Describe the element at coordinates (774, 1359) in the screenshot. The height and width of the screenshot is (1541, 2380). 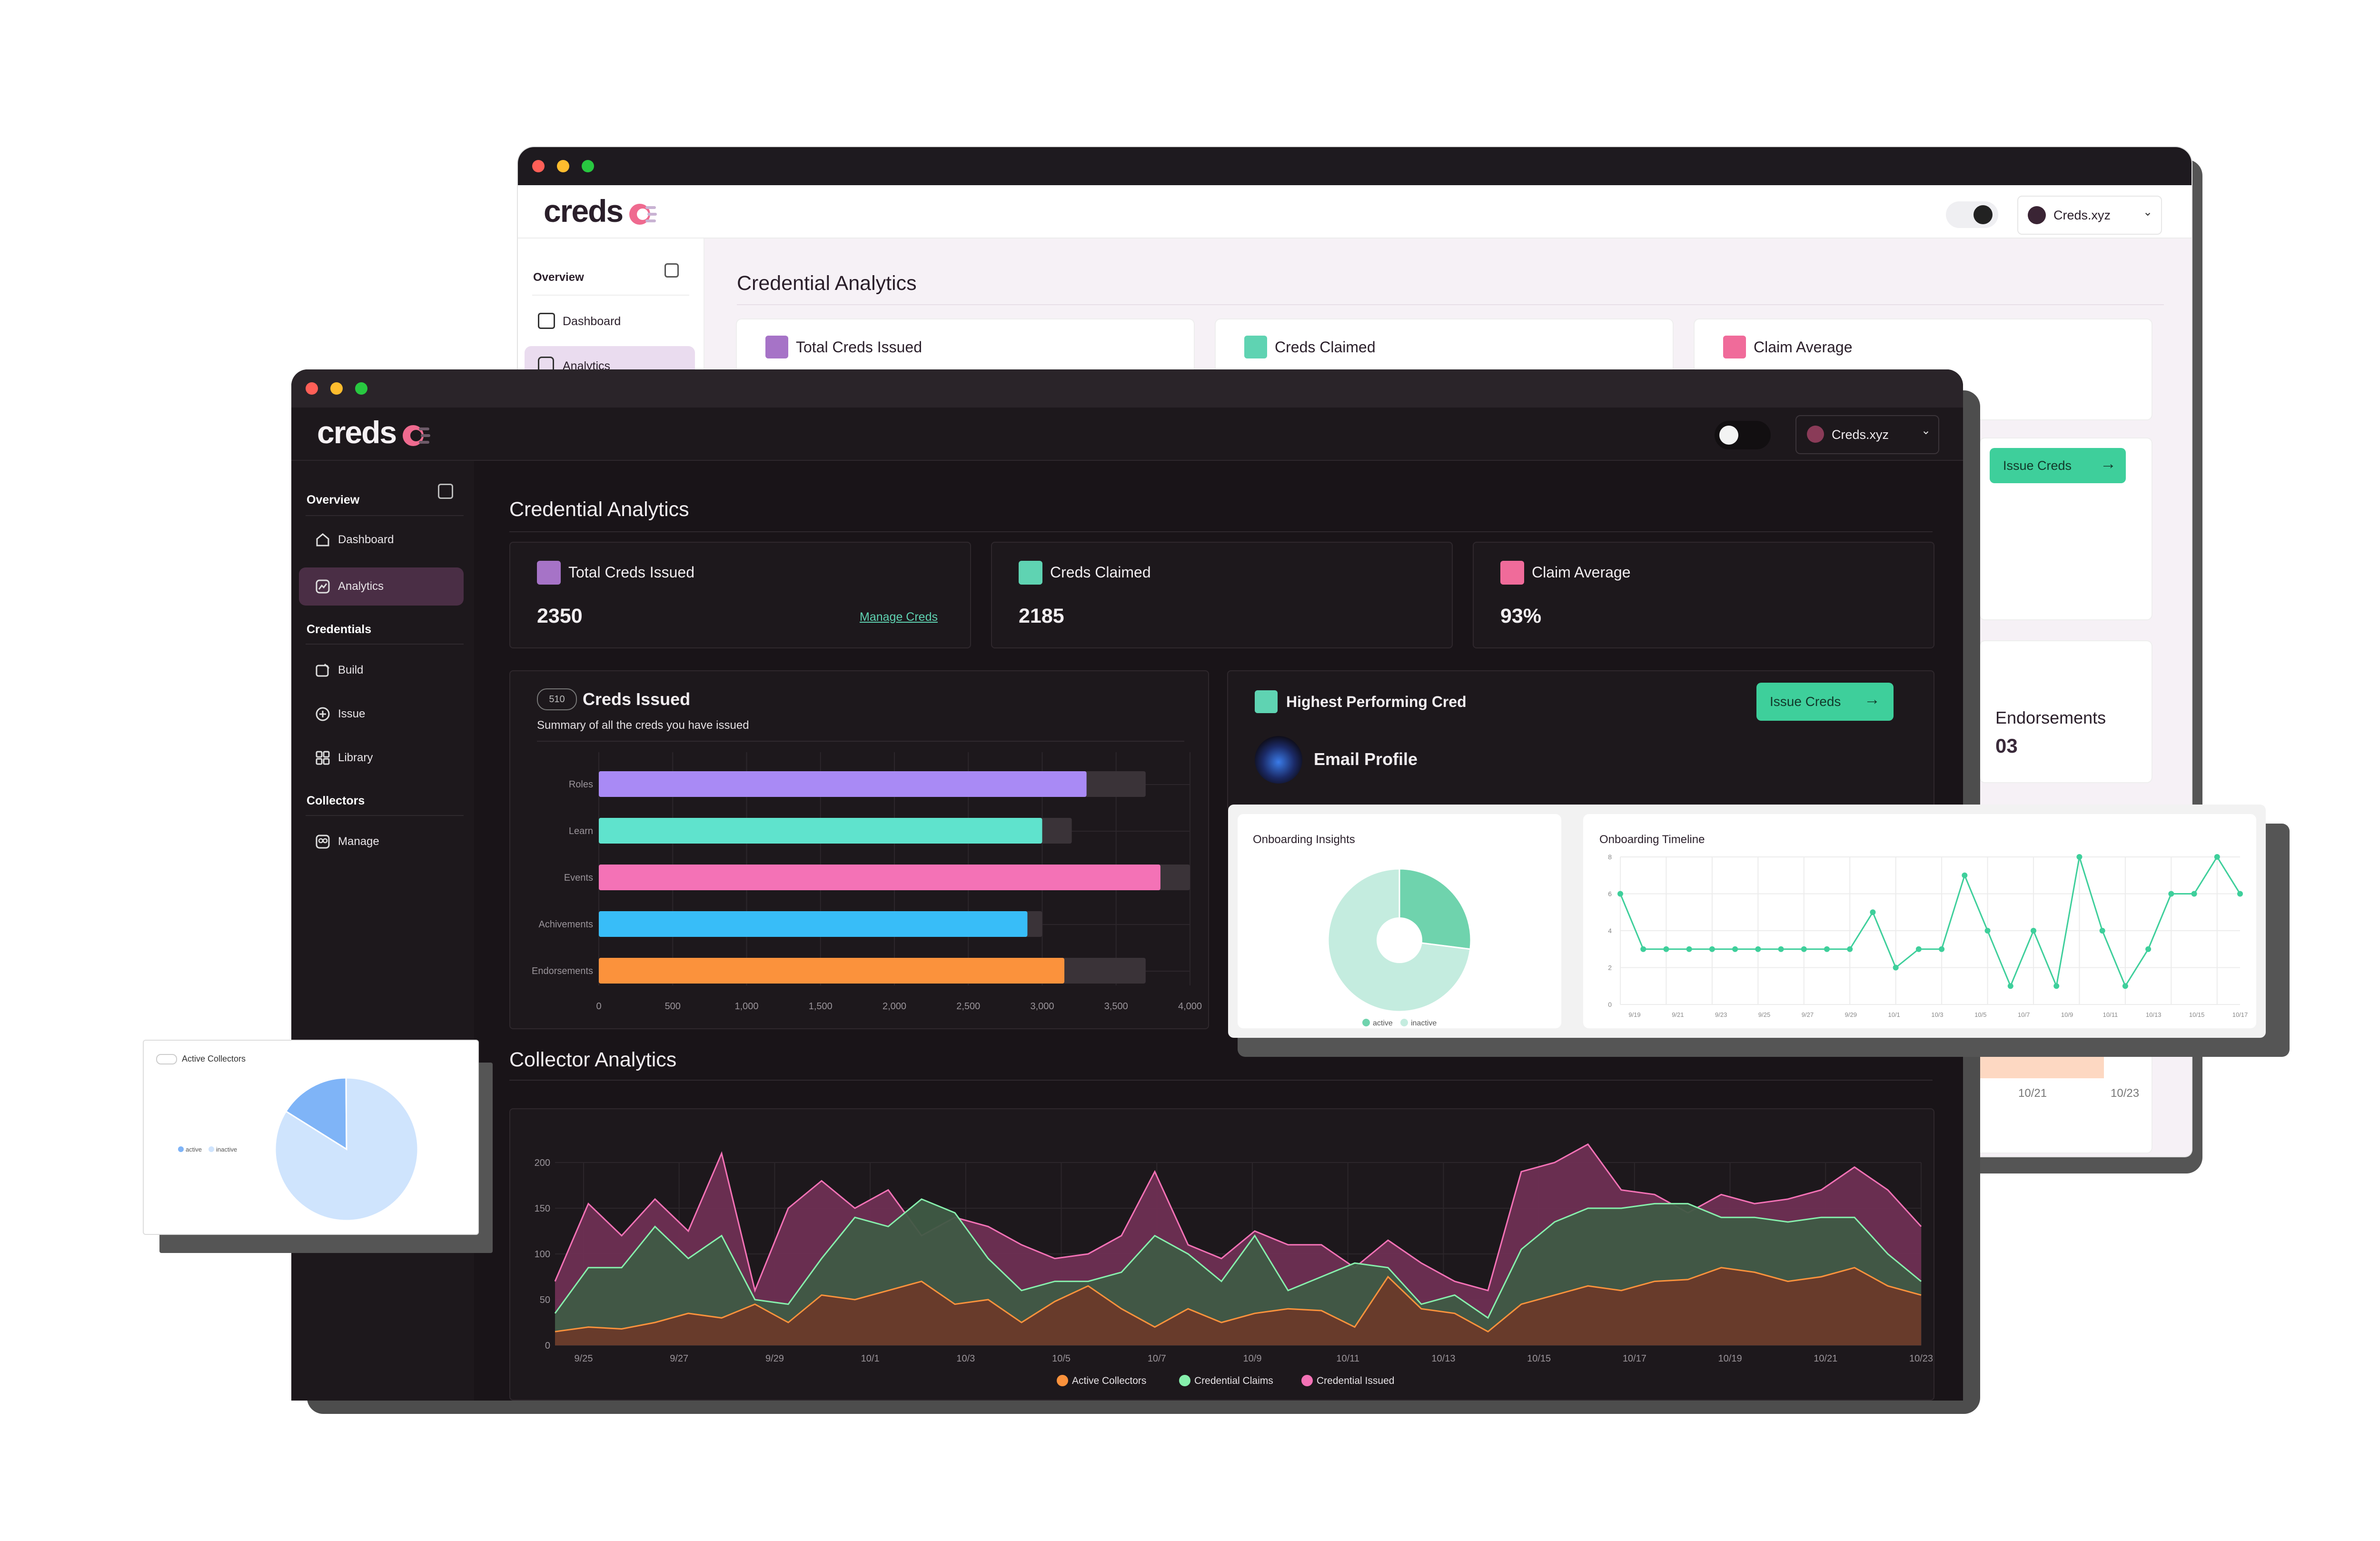
I see `x-tick-label: 9/29` at that location.